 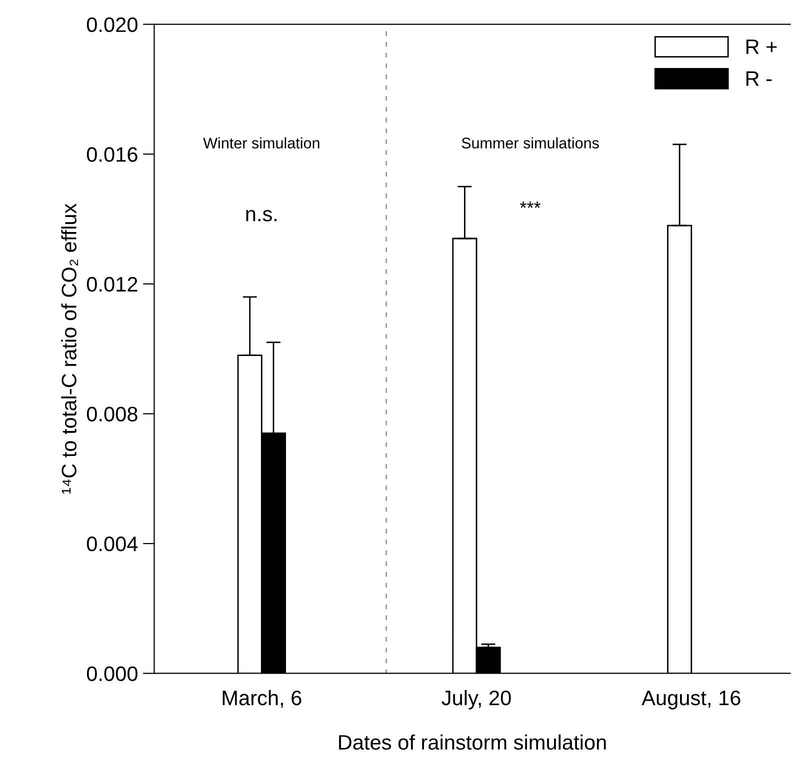 I want to click on annotation: ***, so click(x=530, y=205).